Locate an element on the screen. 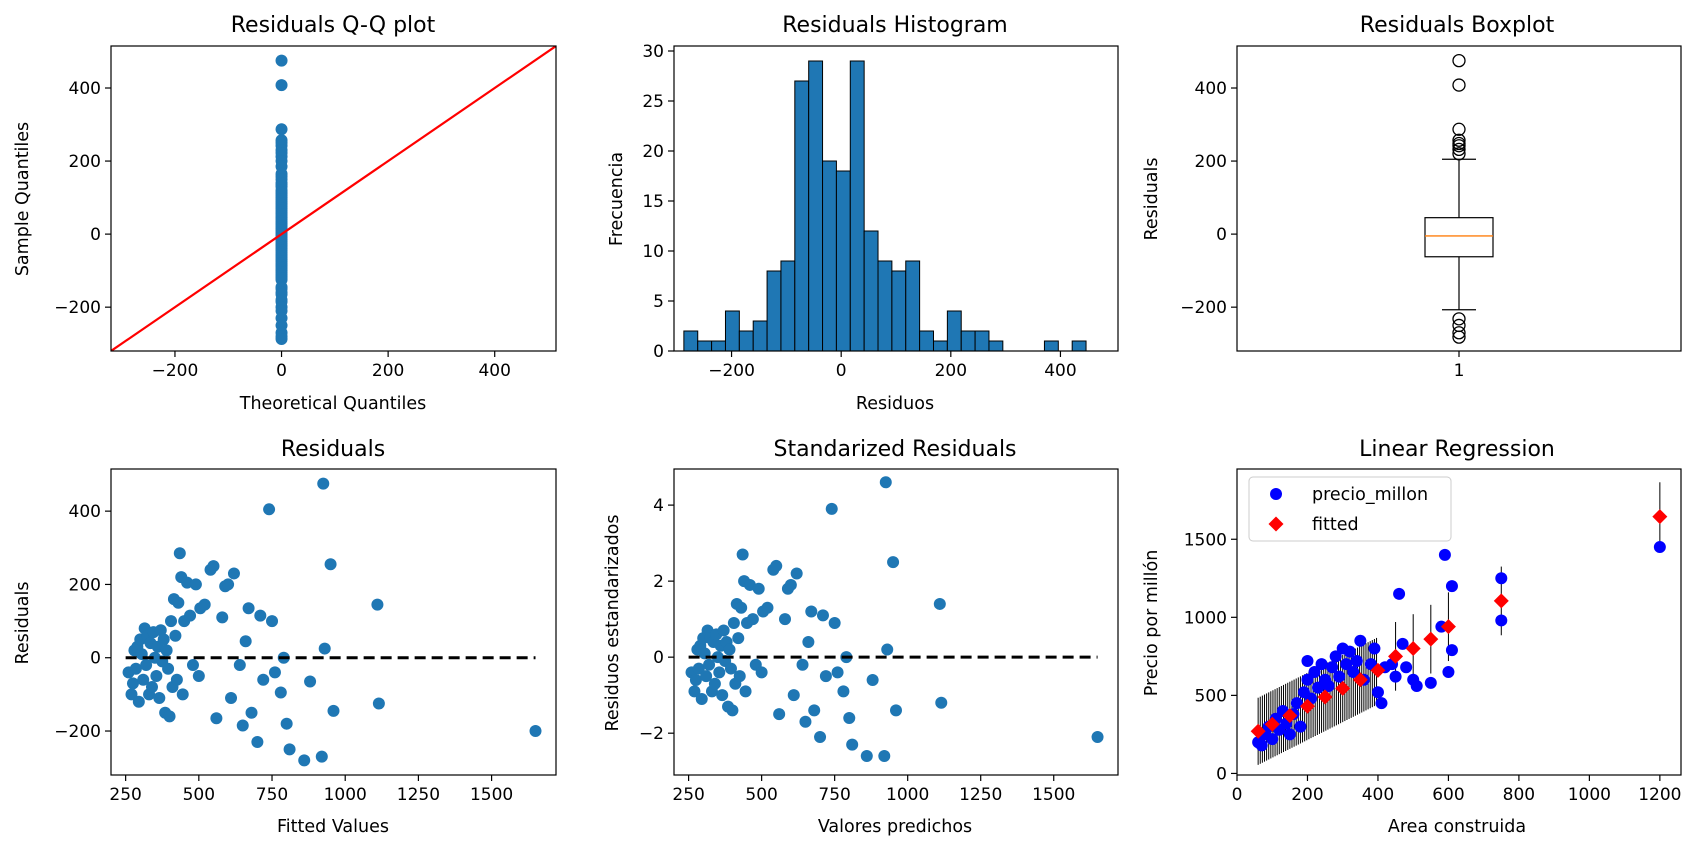 The width and height of the screenshot is (1695, 846). qq-xlabel: Theoretical Quantiles is located at coordinates (332, 404).